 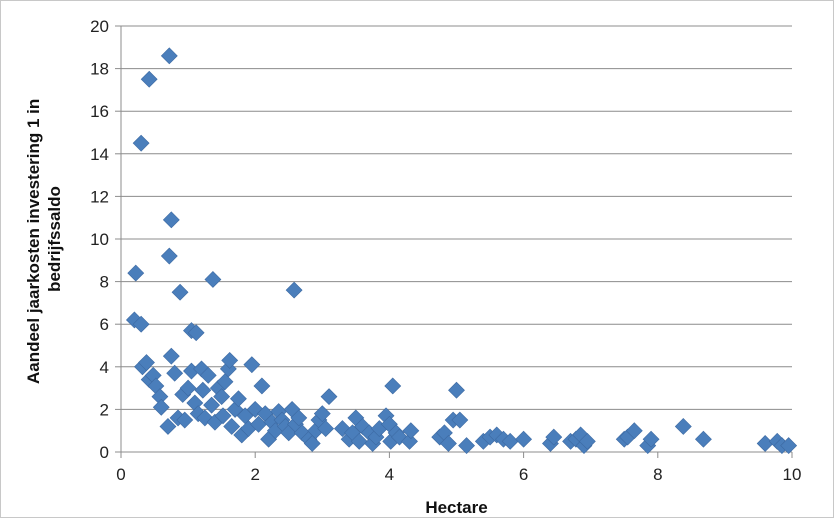 I want to click on y-tick-label-12: 12, so click(x=99, y=196).